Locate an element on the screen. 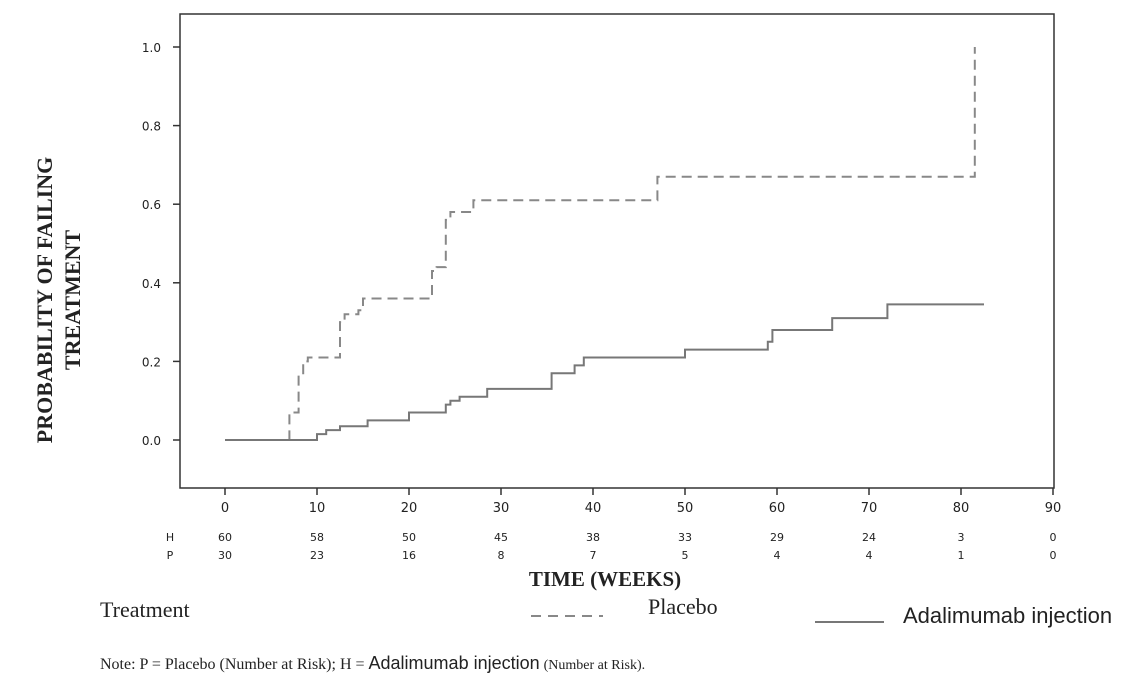  footnote-part-3: (Number at Risk). is located at coordinates (594, 665).